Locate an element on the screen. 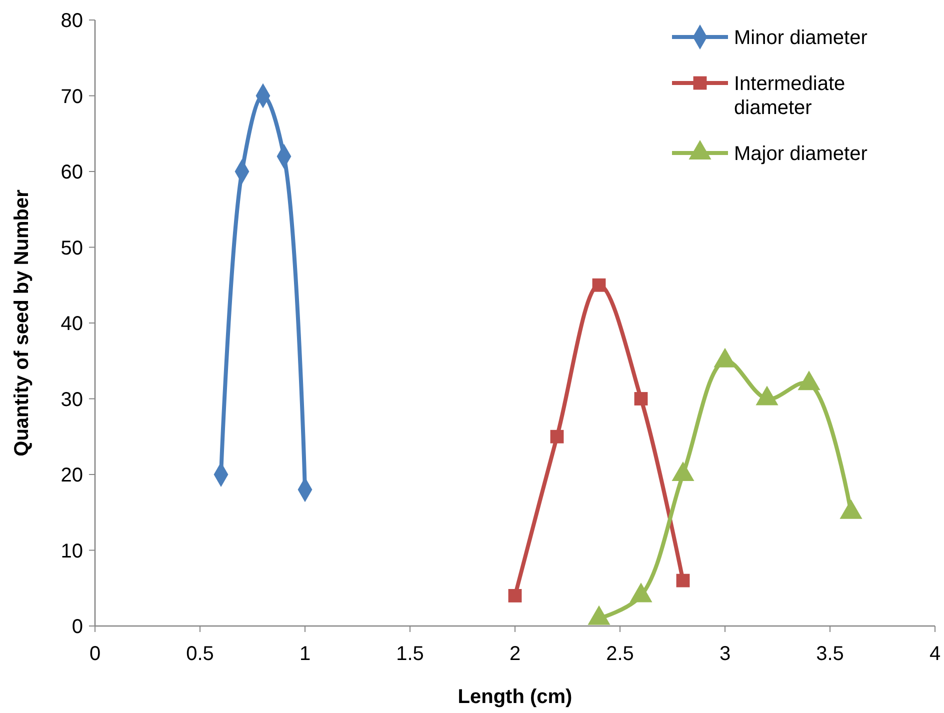  x-tick-label: 4 is located at coordinates (935, 654).